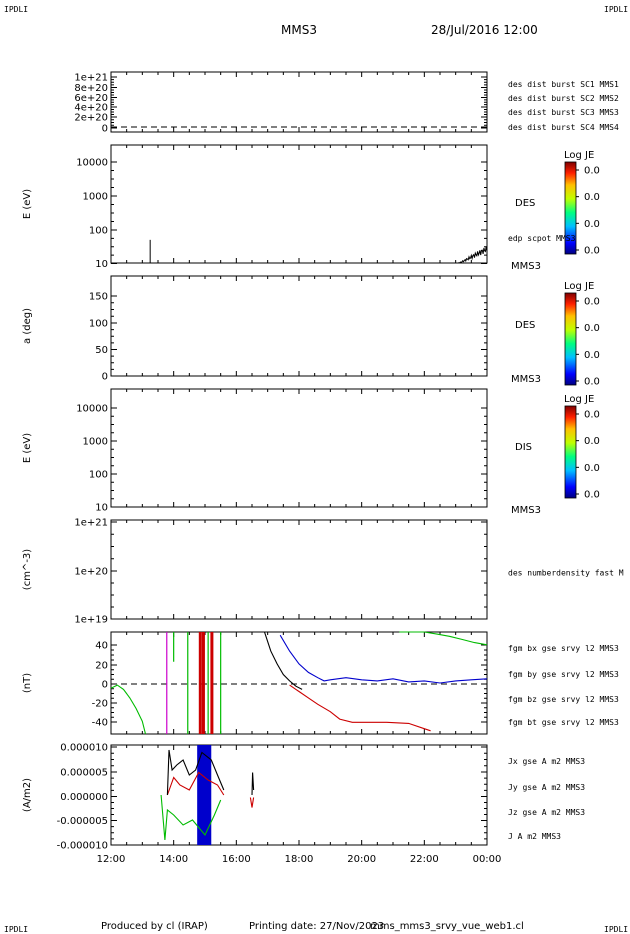 Image resolution: width=630 pixels, height=934 pixels. What do you see at coordinates (82, 821) in the screenshot?
I see `y-tick-label: -0.000005` at bounding box center [82, 821].